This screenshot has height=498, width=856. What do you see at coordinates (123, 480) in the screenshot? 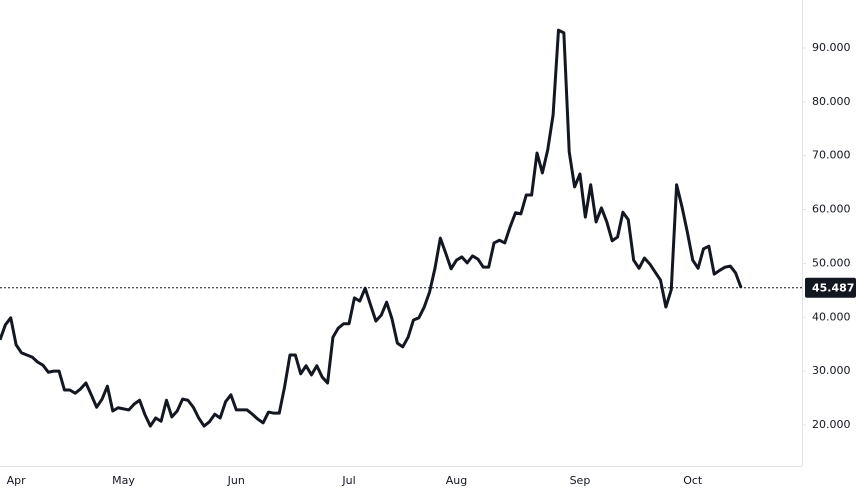
I see `x-tick-label: May` at bounding box center [123, 480].